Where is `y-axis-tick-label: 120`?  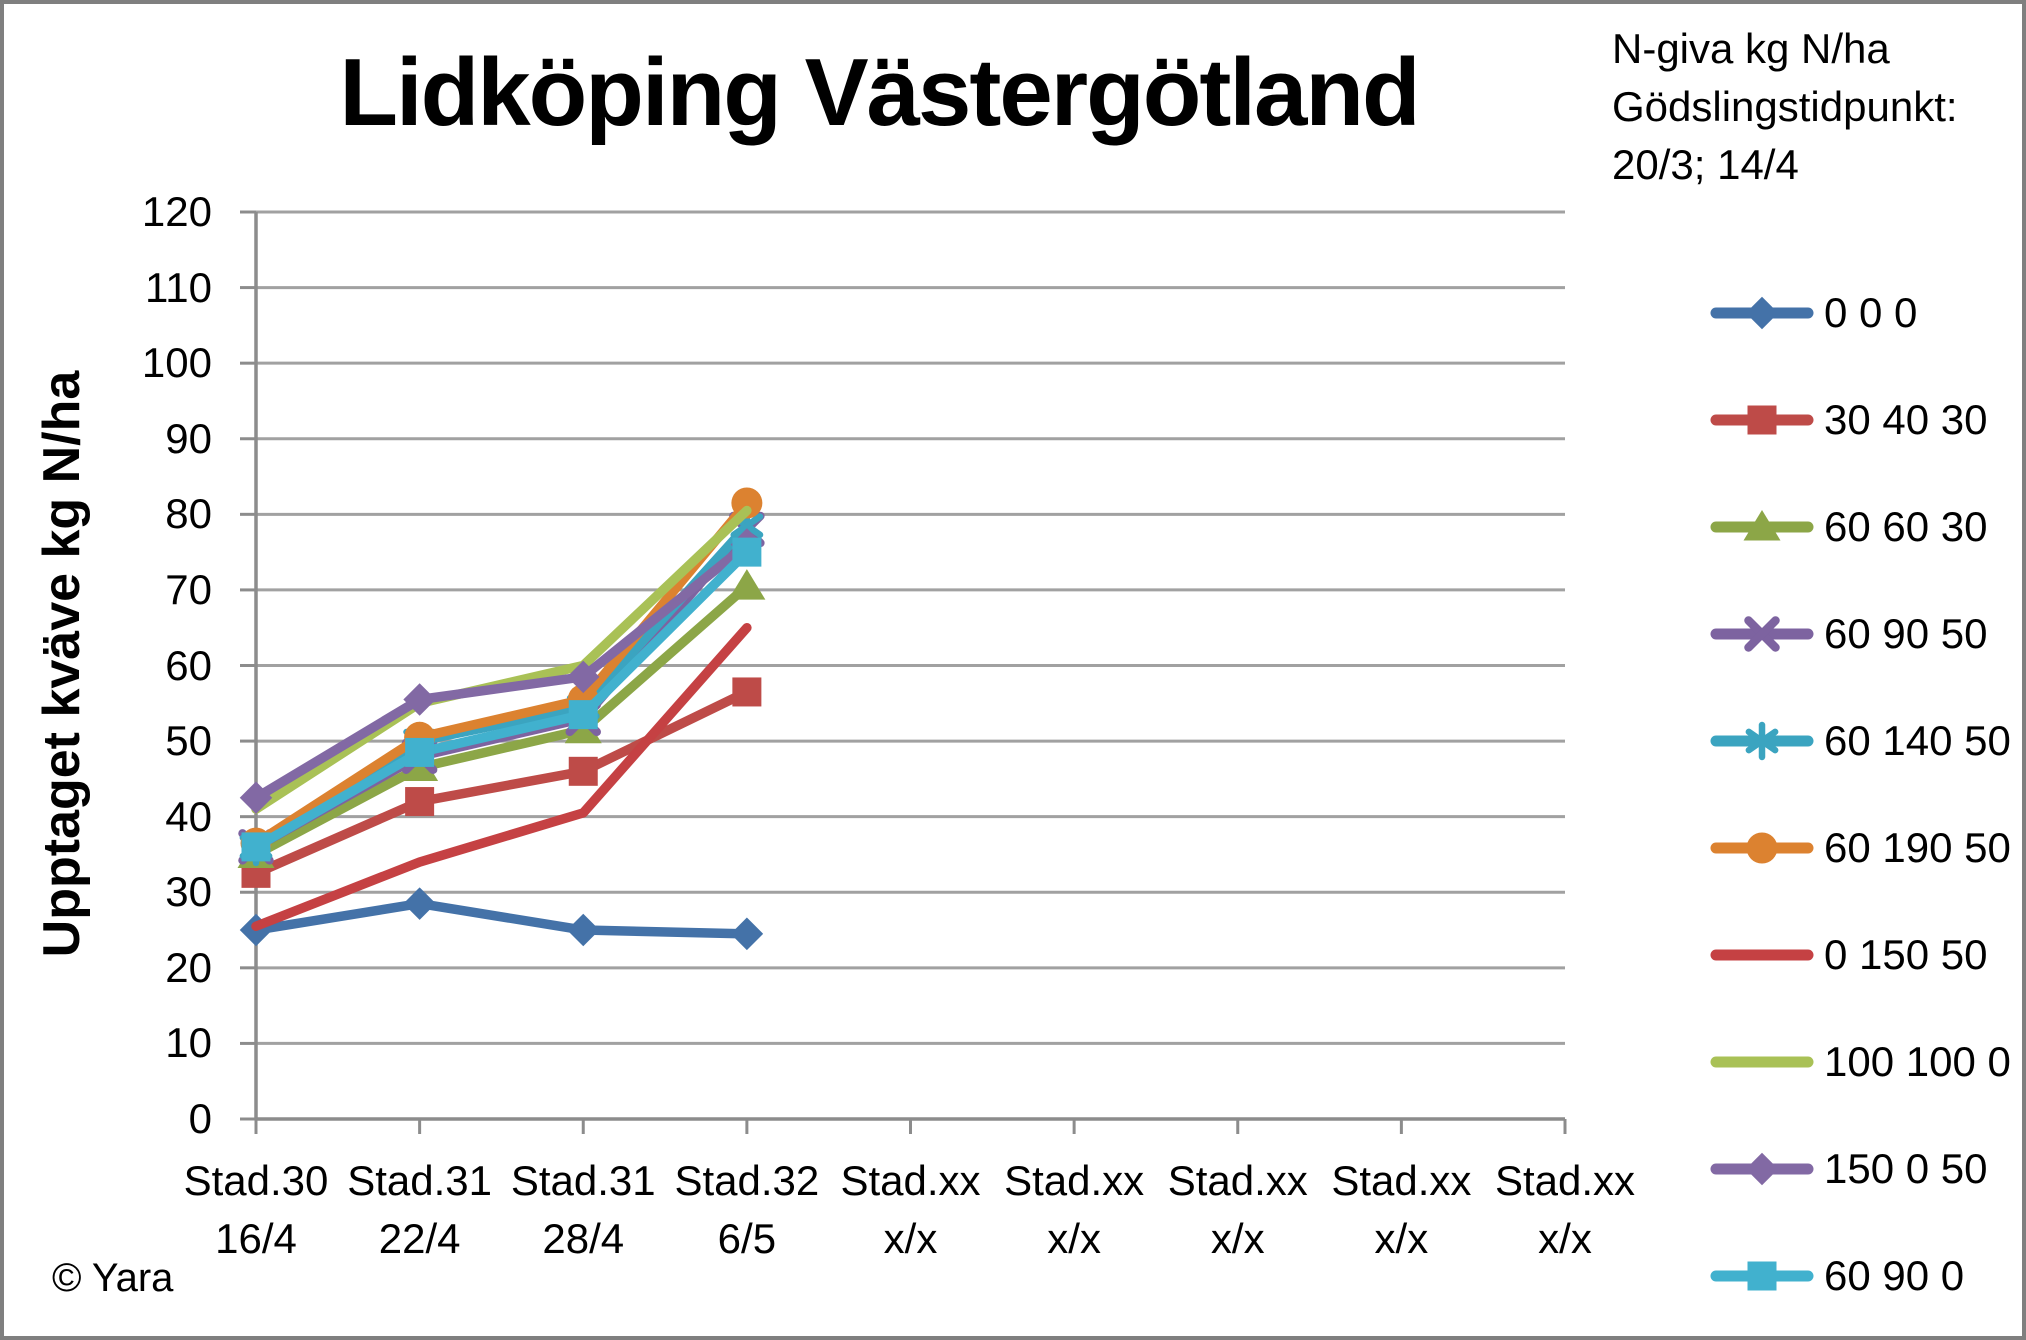 y-axis-tick-label: 120 is located at coordinates (176, 211).